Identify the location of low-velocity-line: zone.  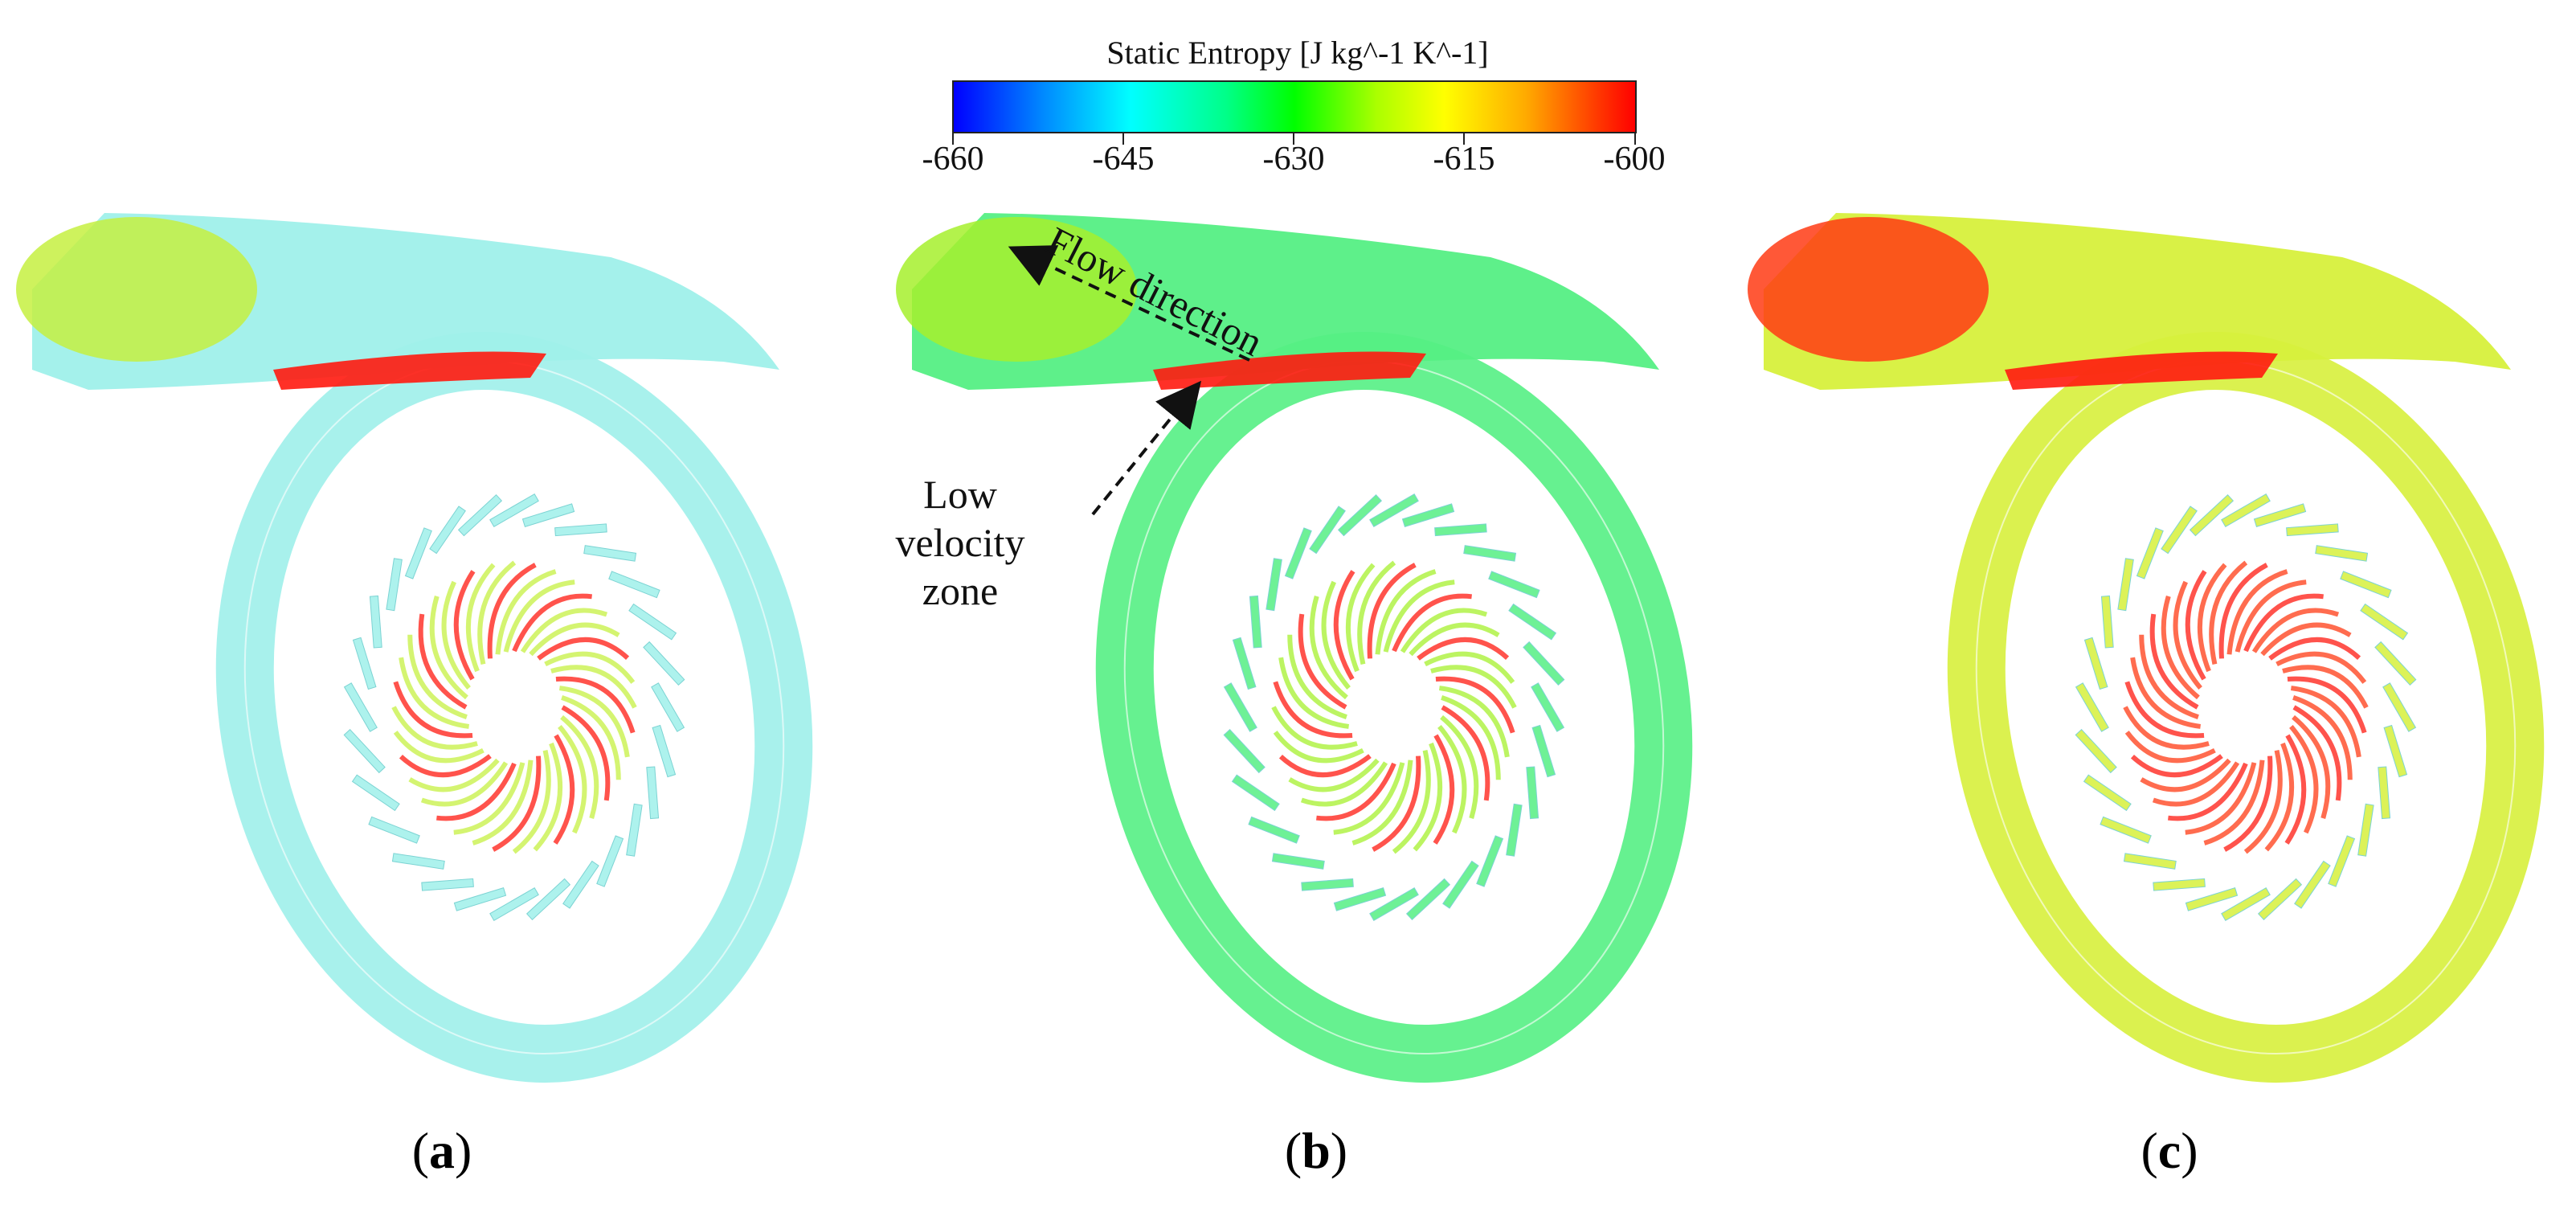
(961, 590).